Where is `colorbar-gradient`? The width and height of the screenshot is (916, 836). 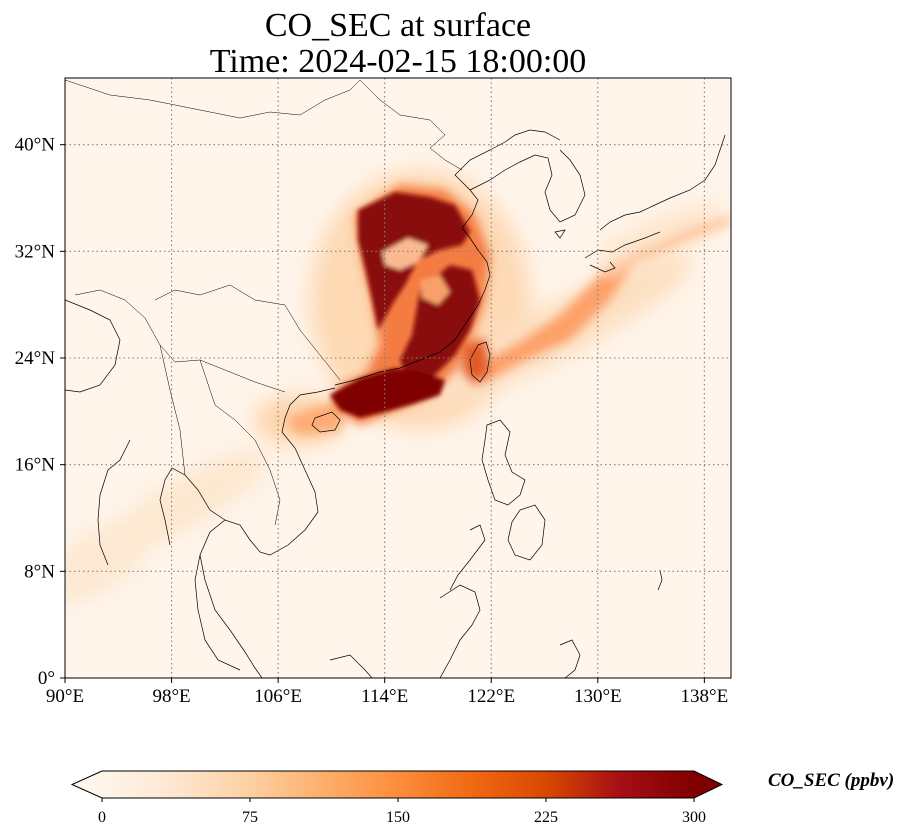
colorbar-gradient is located at coordinates (398, 784).